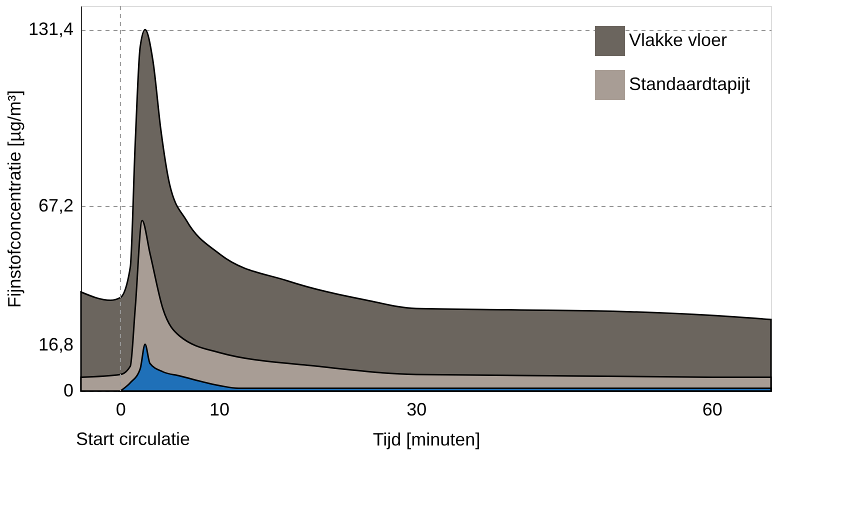  Describe the element at coordinates (219, 410) in the screenshot. I see `x-tick-label: 10` at that location.